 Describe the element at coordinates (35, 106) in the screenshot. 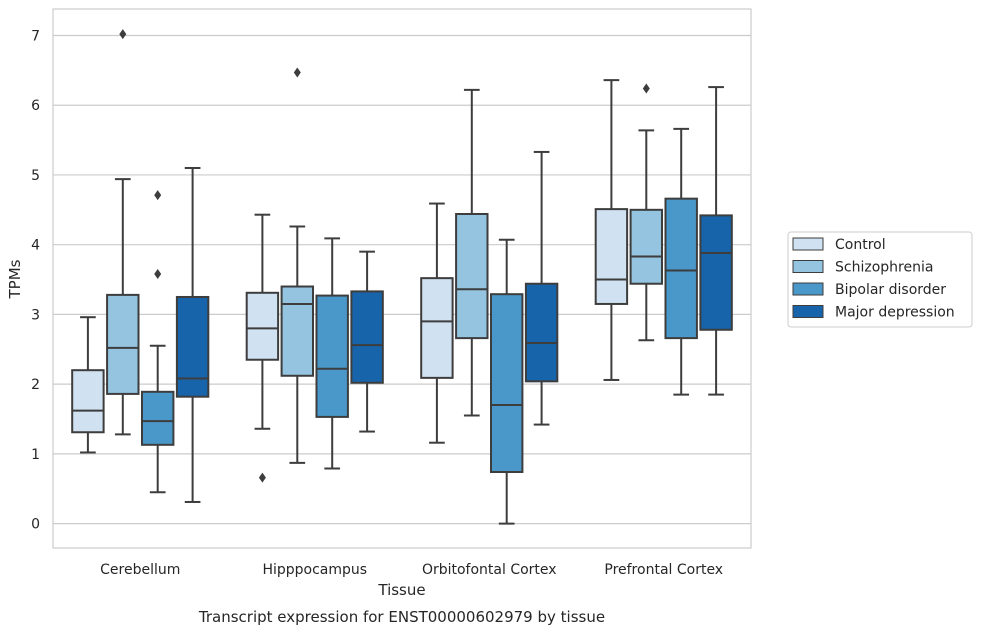

I see `y-tick-label: 6` at that location.